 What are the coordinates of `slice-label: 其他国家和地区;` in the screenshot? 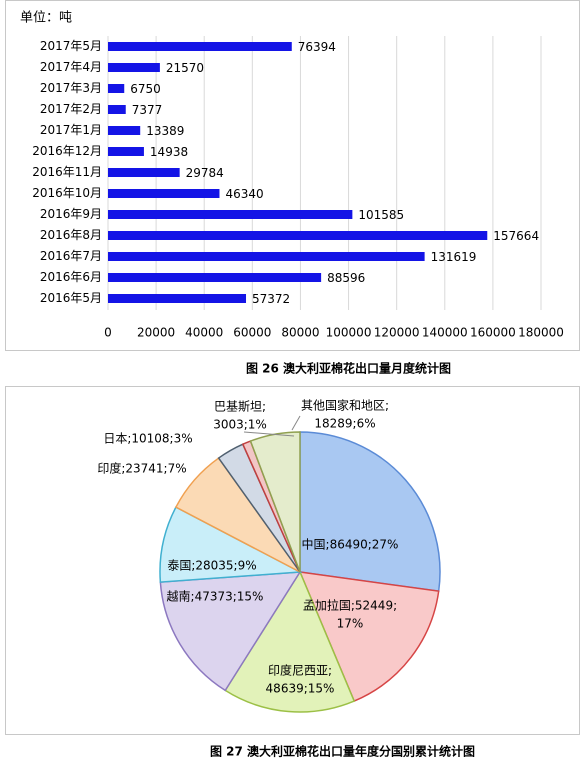 It's located at (345, 405).